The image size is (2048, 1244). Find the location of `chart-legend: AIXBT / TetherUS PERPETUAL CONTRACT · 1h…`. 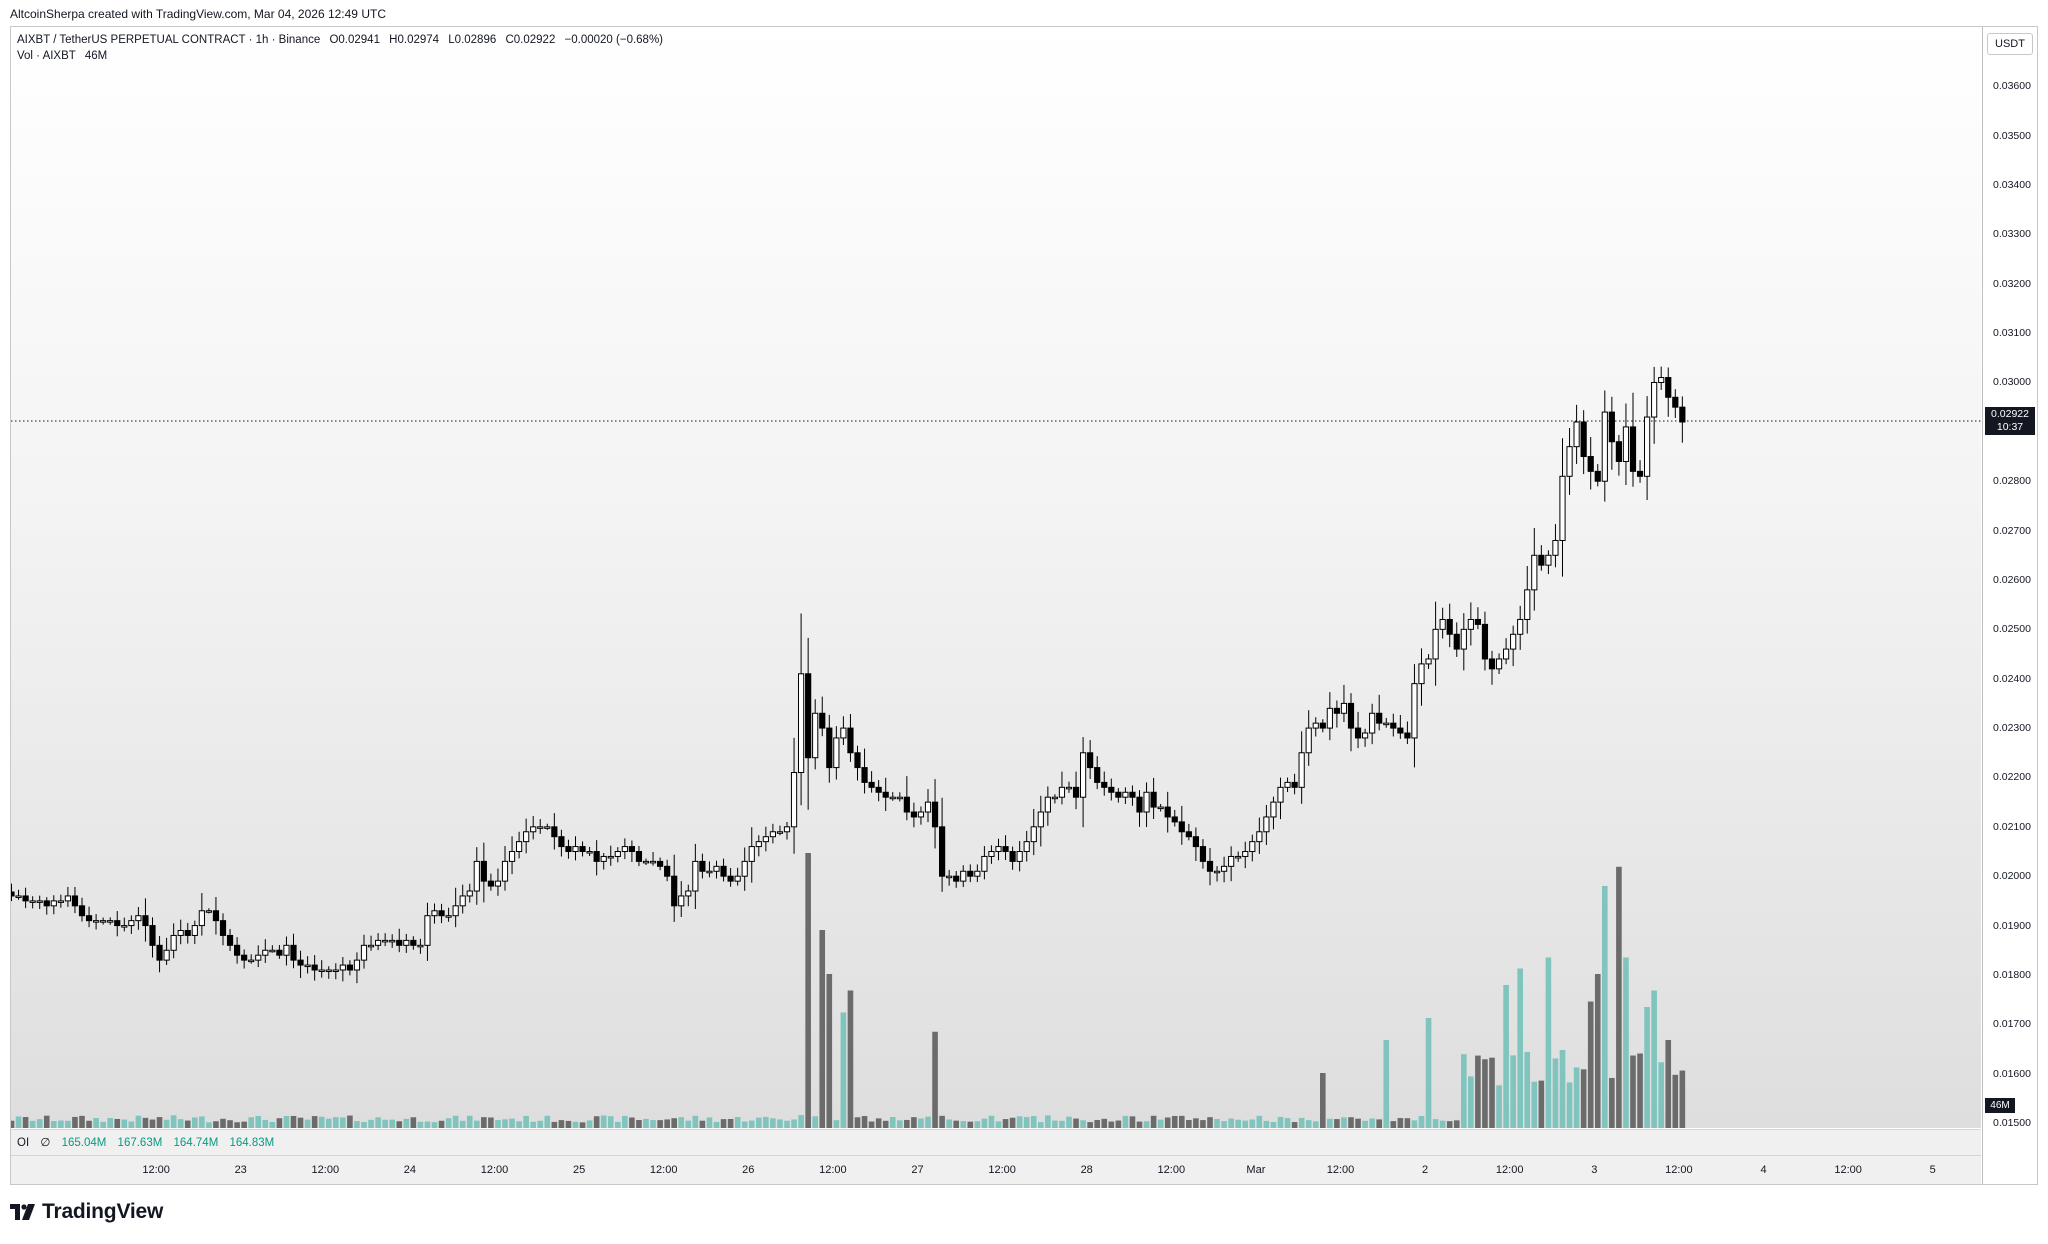

chart-legend: AIXBT / TetherUS PERPETUAL CONTRACT · 1h… is located at coordinates (340, 48).